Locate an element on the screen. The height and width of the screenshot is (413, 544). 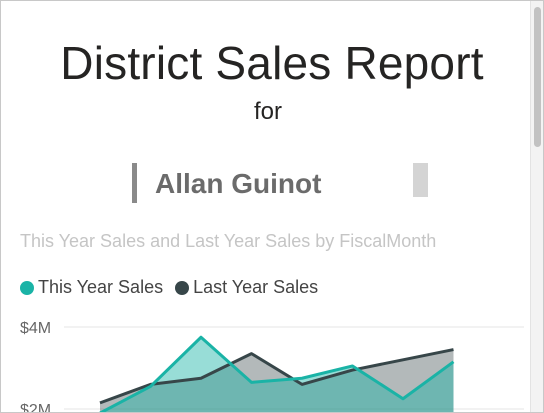
report-title: District Sales Report is located at coordinates (272, 63).